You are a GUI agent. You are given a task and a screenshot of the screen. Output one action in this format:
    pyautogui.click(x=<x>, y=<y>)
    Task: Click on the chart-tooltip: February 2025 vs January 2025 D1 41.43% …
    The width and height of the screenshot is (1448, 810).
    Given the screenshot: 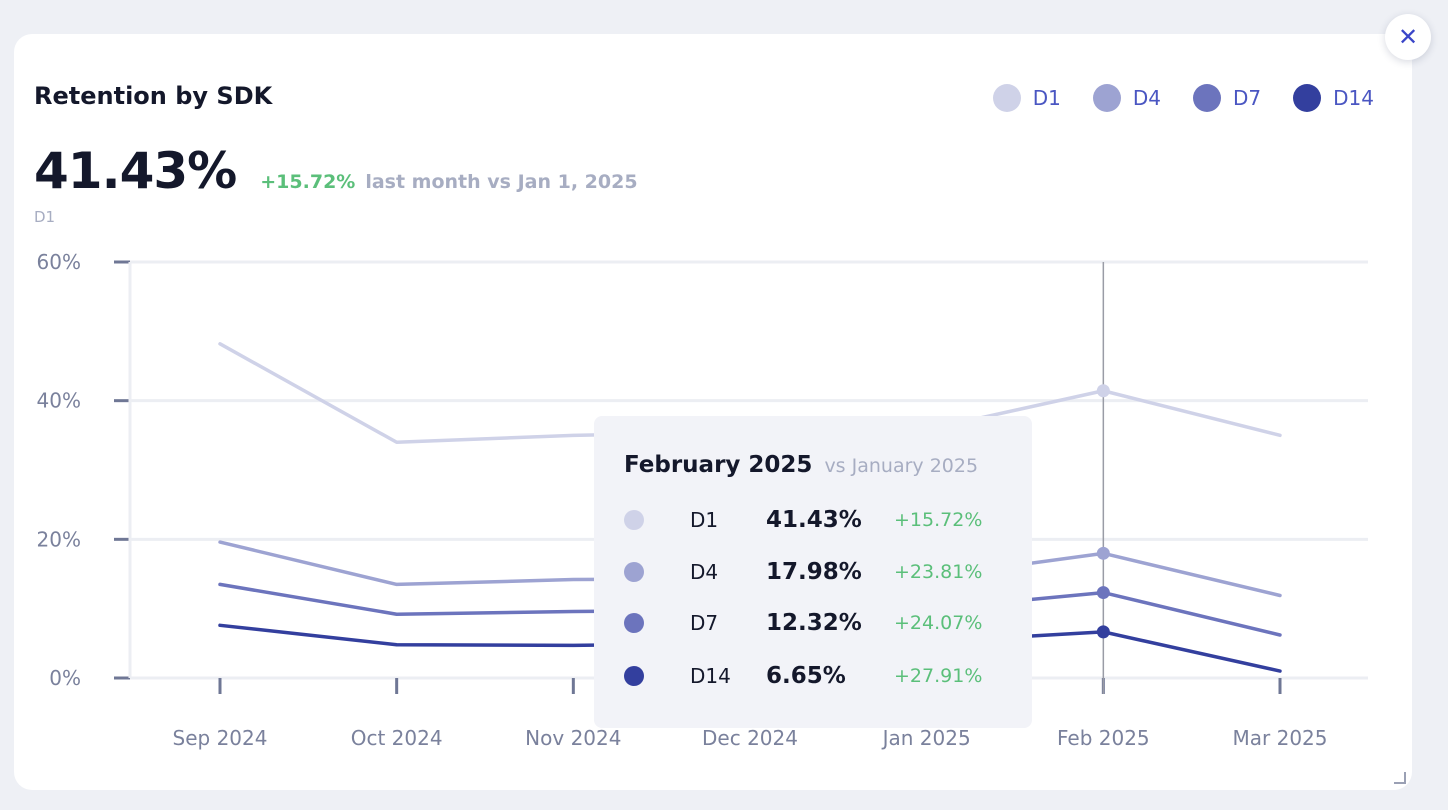 What is the action you would take?
    pyautogui.click(x=813, y=572)
    